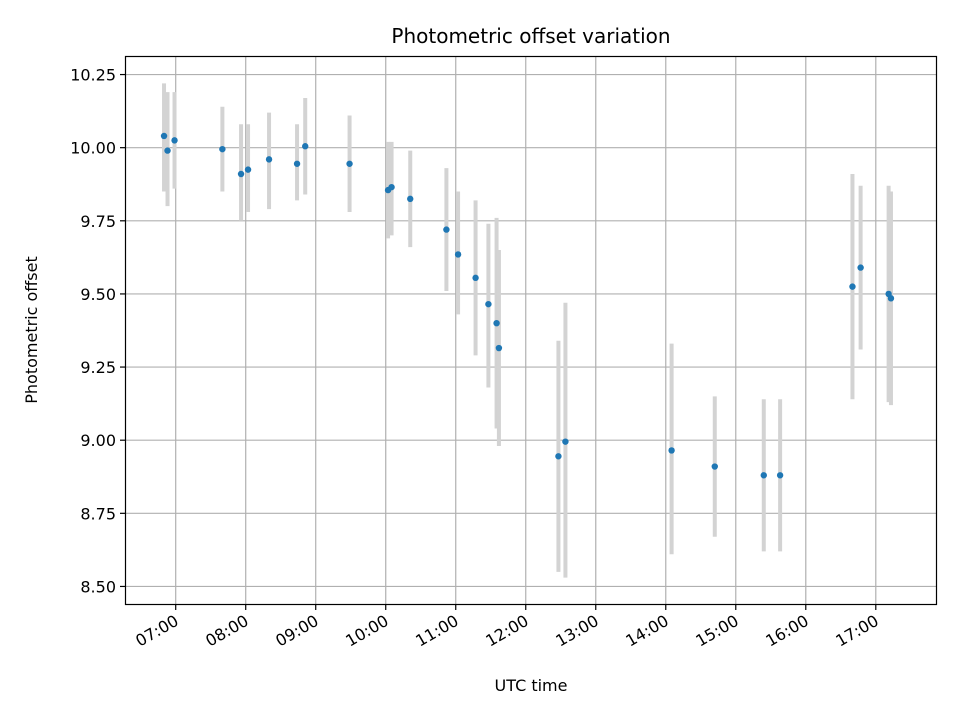 This screenshot has width=960, height=720. What do you see at coordinates (98, 513) in the screenshot?
I see `y-tick-label: 8.75` at bounding box center [98, 513].